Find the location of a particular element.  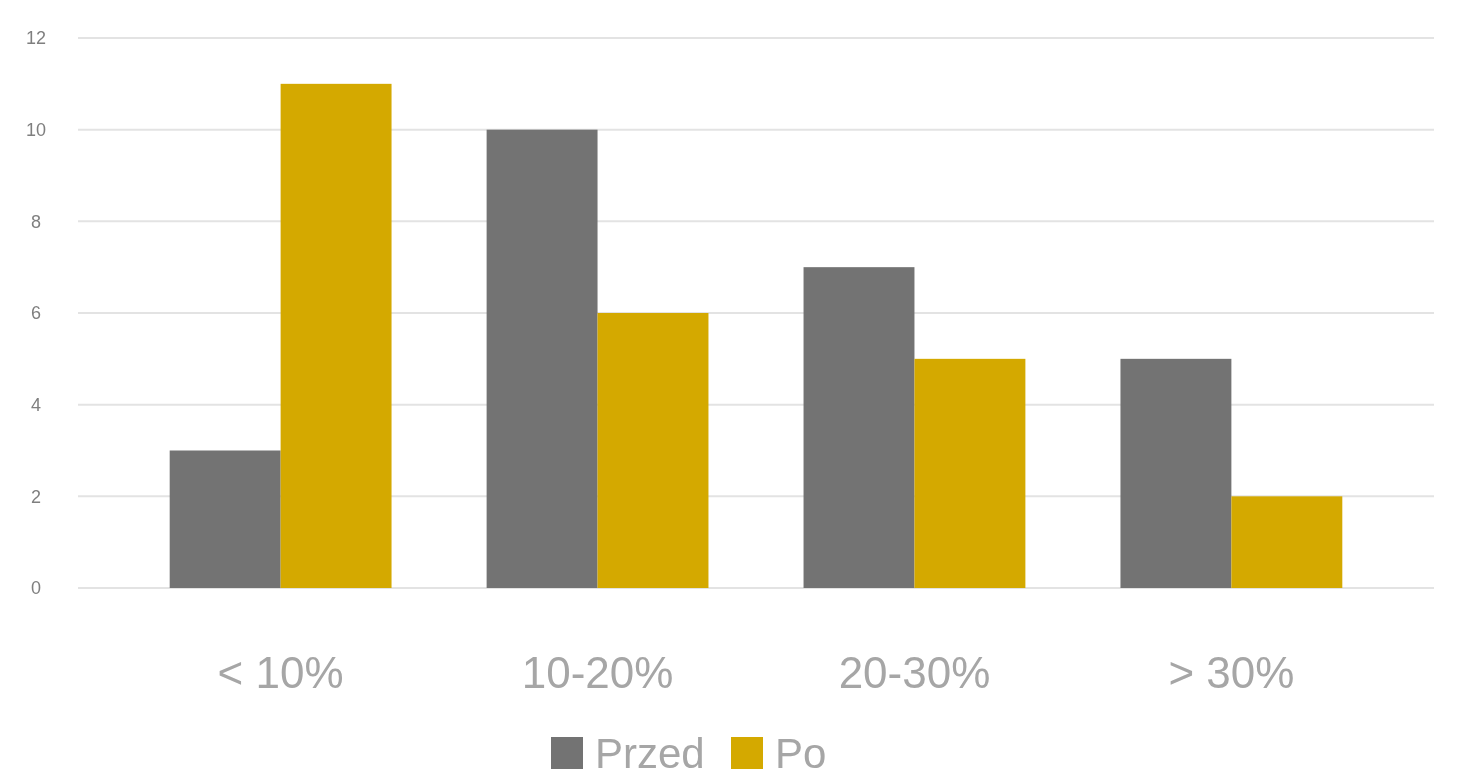

x-tick-label: < 10% is located at coordinates (280, 672).